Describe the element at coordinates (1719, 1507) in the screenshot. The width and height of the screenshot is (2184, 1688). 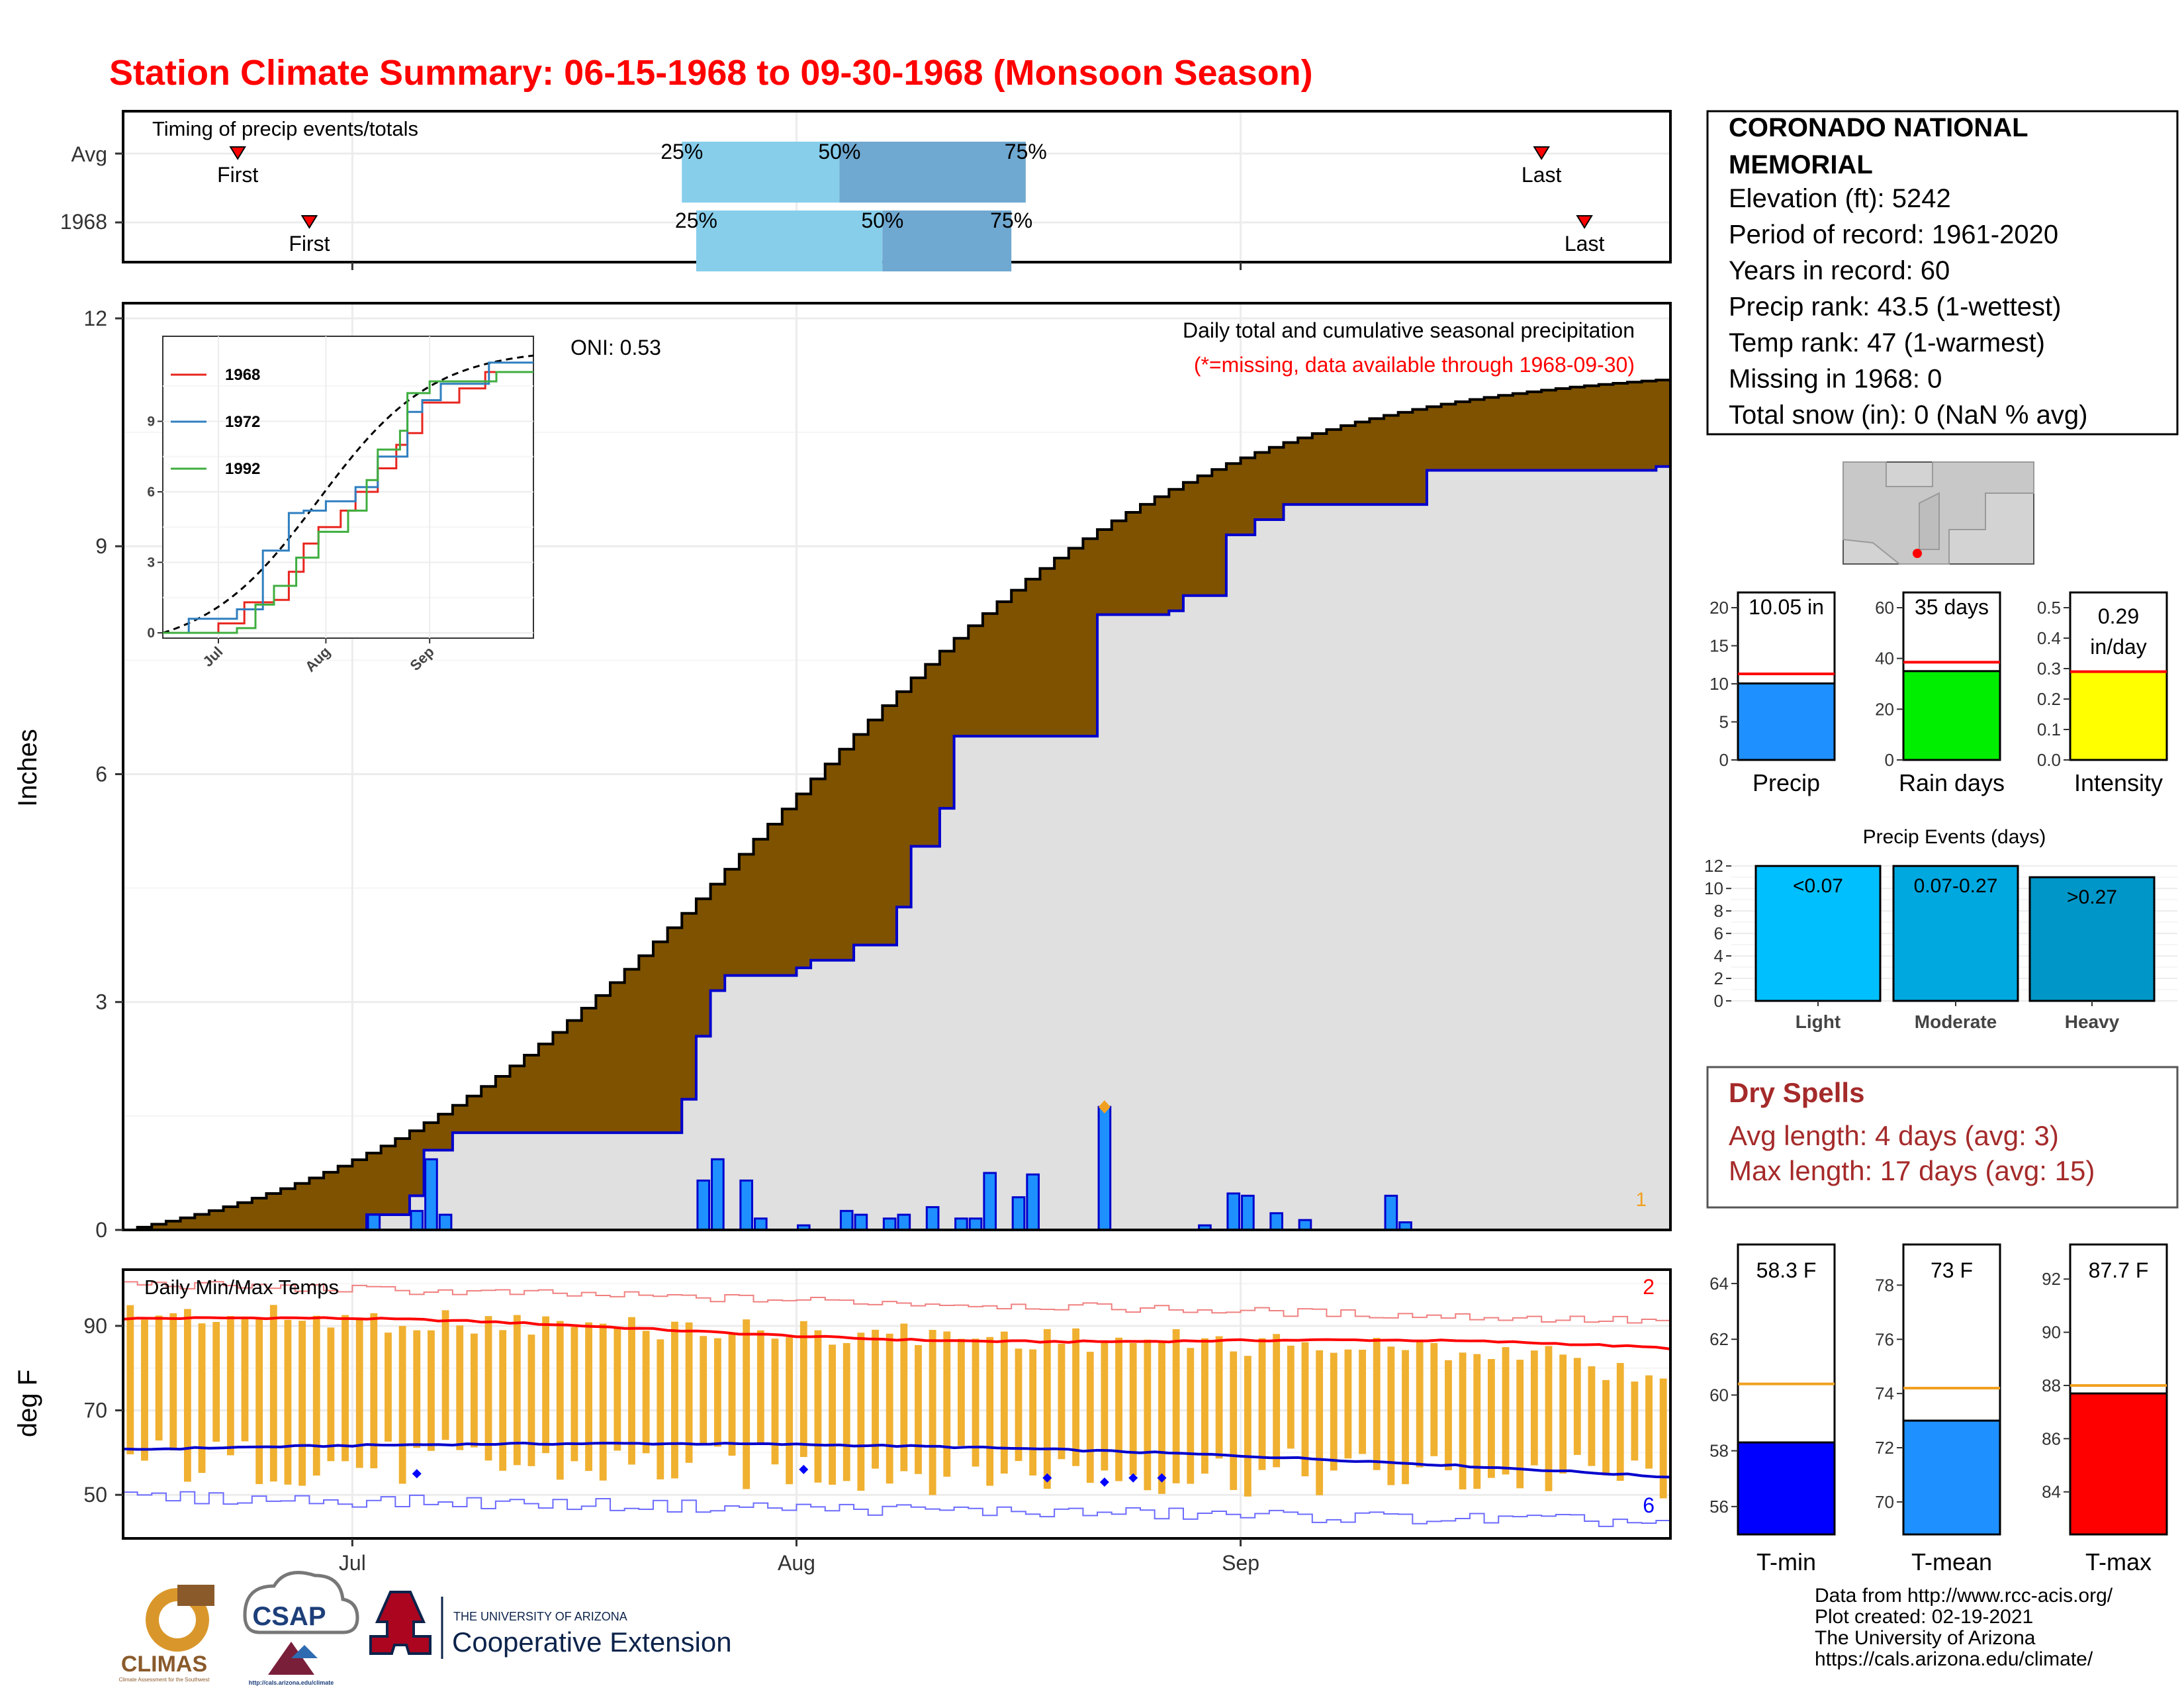
I see `temp-summary-tick-label: 56` at that location.